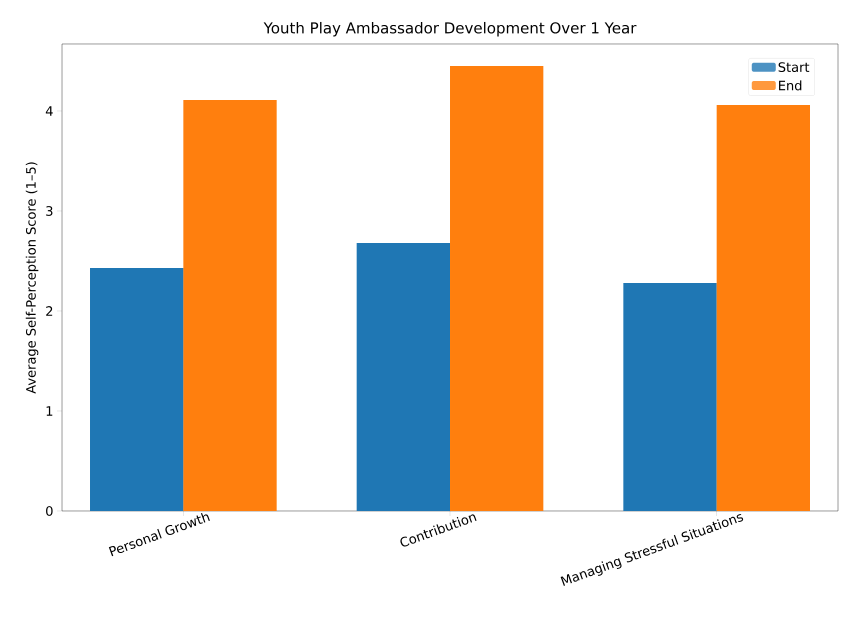 The width and height of the screenshot is (867, 639). Describe the element at coordinates (49, 211) in the screenshot. I see `y-tick-label: 3` at that location.